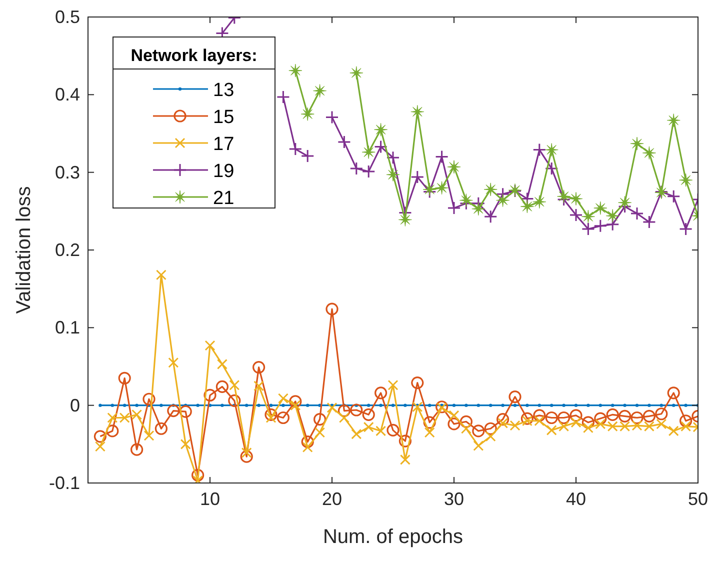 The height and width of the screenshot is (561, 709). Describe the element at coordinates (393, 537) in the screenshot. I see `x-axis-title: Num. of epochs` at that location.